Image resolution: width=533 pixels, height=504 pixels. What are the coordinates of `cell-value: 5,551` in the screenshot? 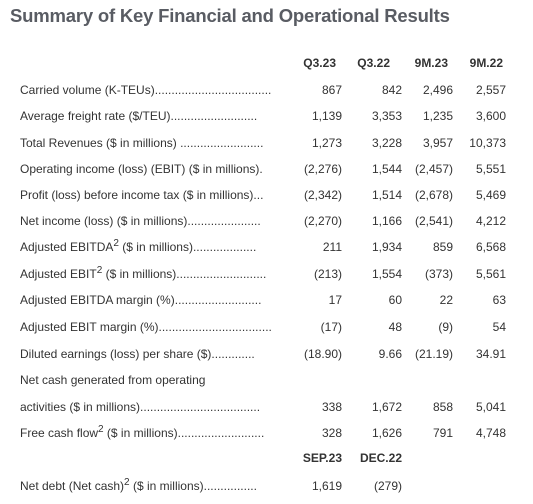 It's located at (490, 169).